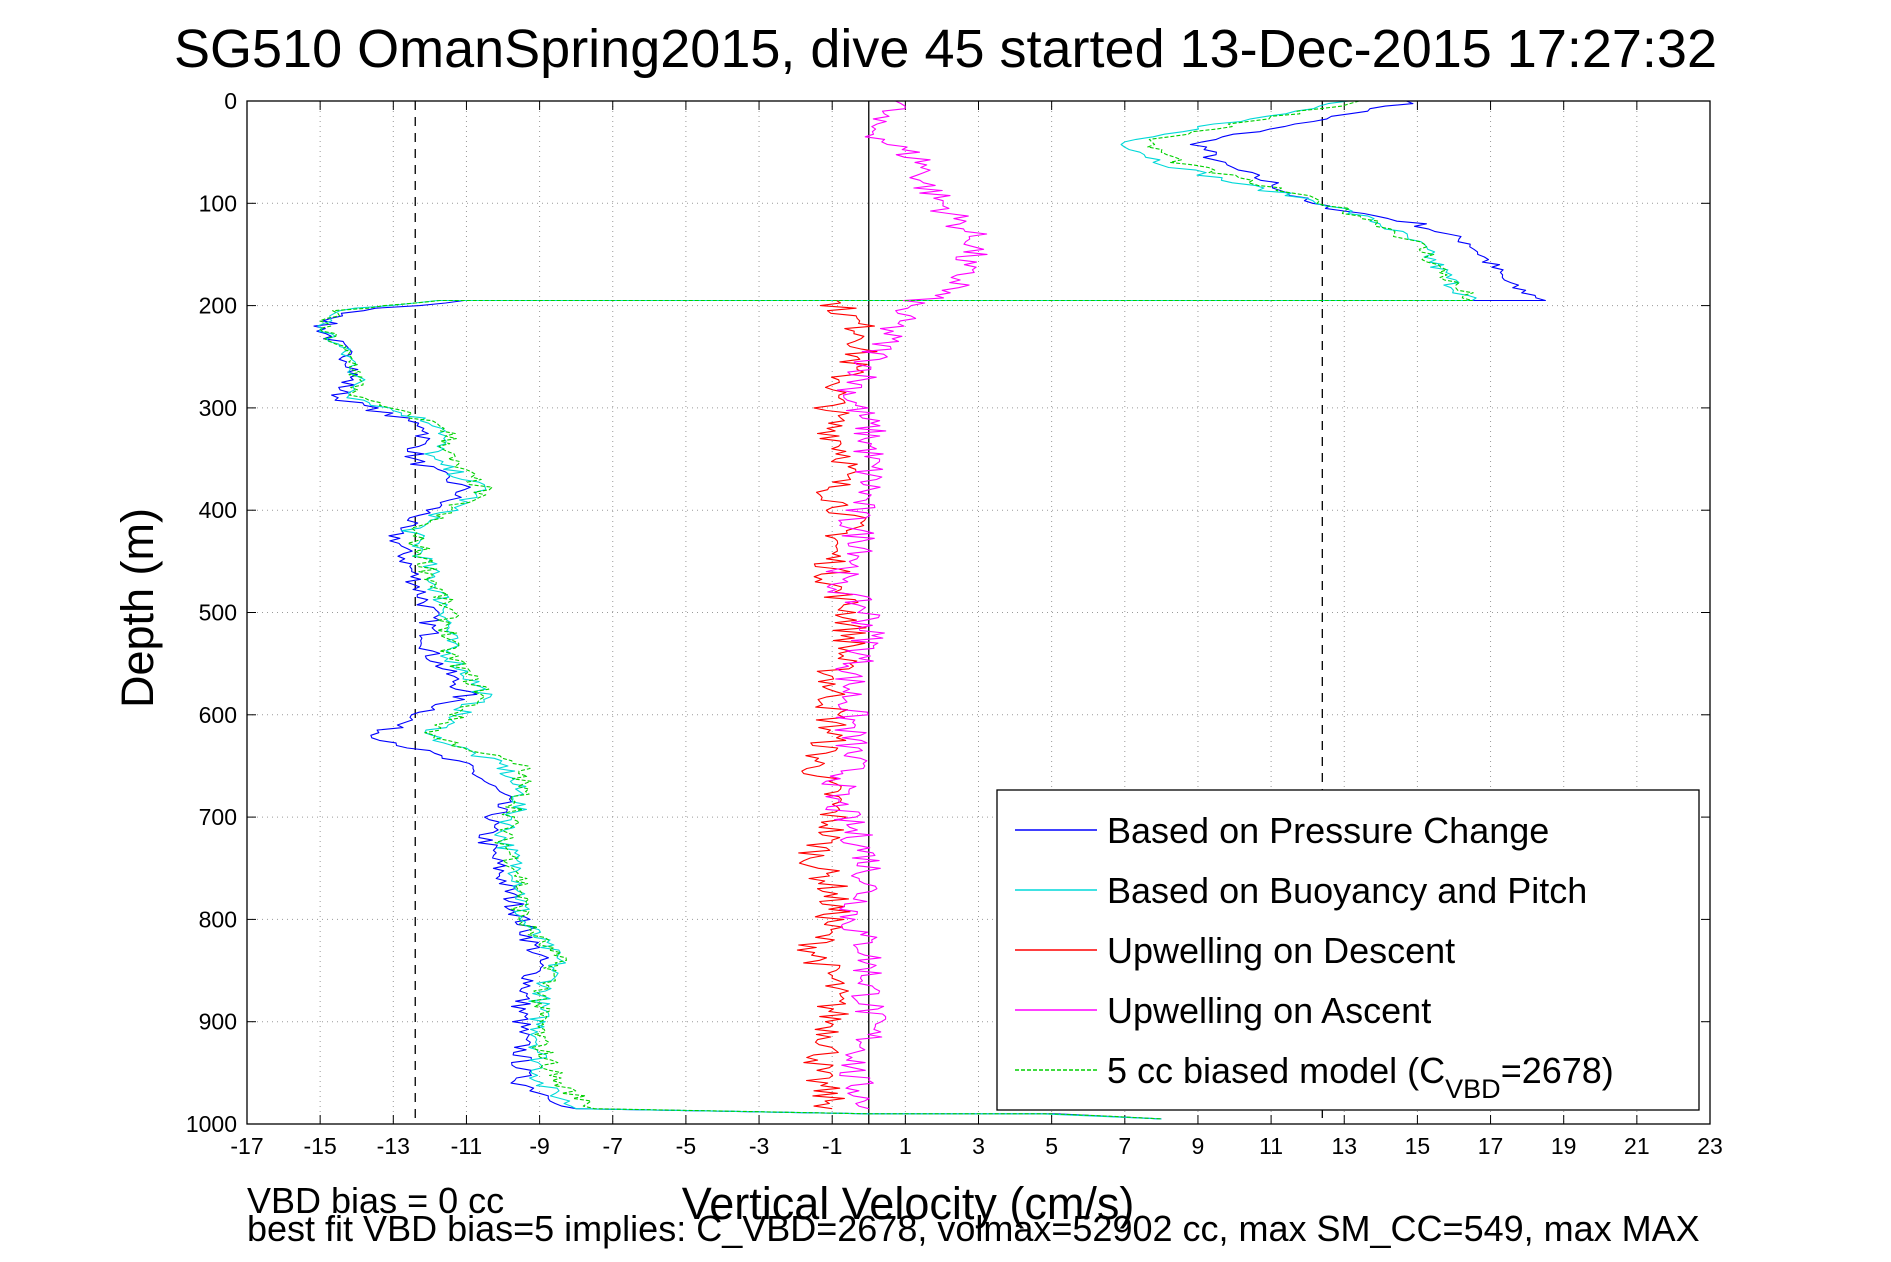 Image resolution: width=1891 pixels, height=1262 pixels. What do you see at coordinates (1269, 1010) in the screenshot?
I see `legend-label: Upwelling on Ascent` at bounding box center [1269, 1010].